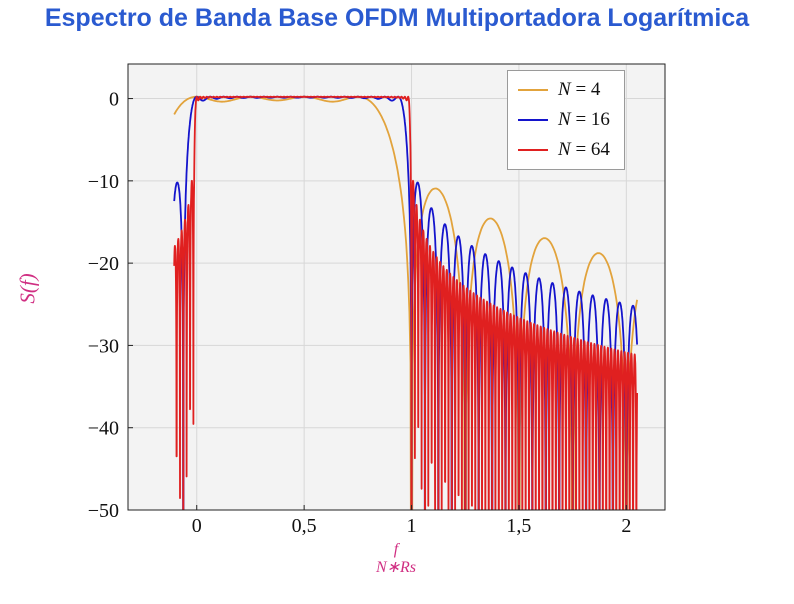 The image size is (794, 604). Describe the element at coordinates (584, 119) in the screenshot. I see `legend-label: N = 16` at that location.